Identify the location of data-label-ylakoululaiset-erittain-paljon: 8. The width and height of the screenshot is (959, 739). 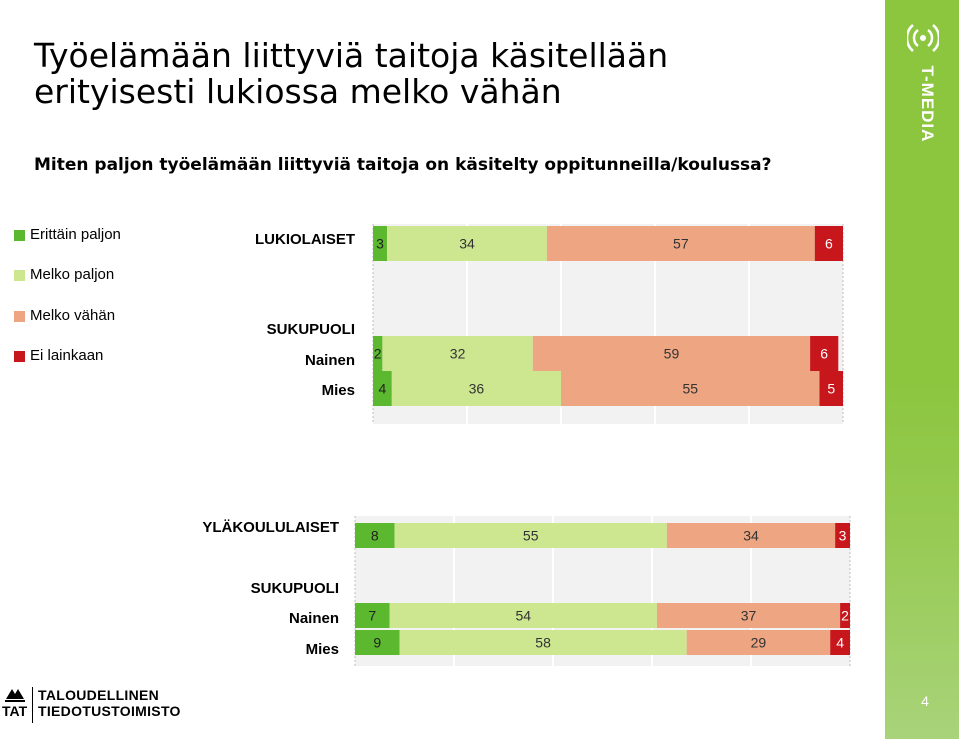
(375, 536).